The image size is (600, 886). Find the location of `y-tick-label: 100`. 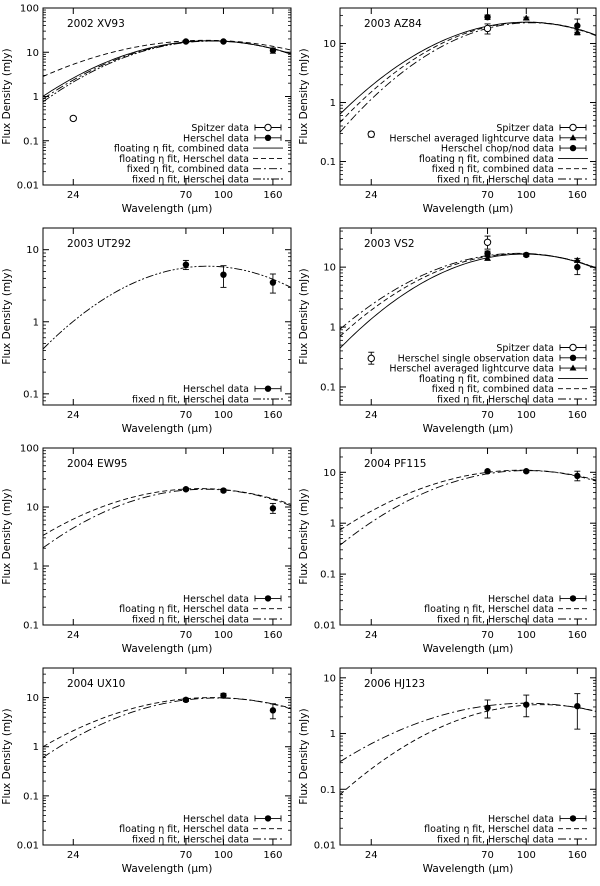

y-tick-label: 100 is located at coordinates (29, 449).